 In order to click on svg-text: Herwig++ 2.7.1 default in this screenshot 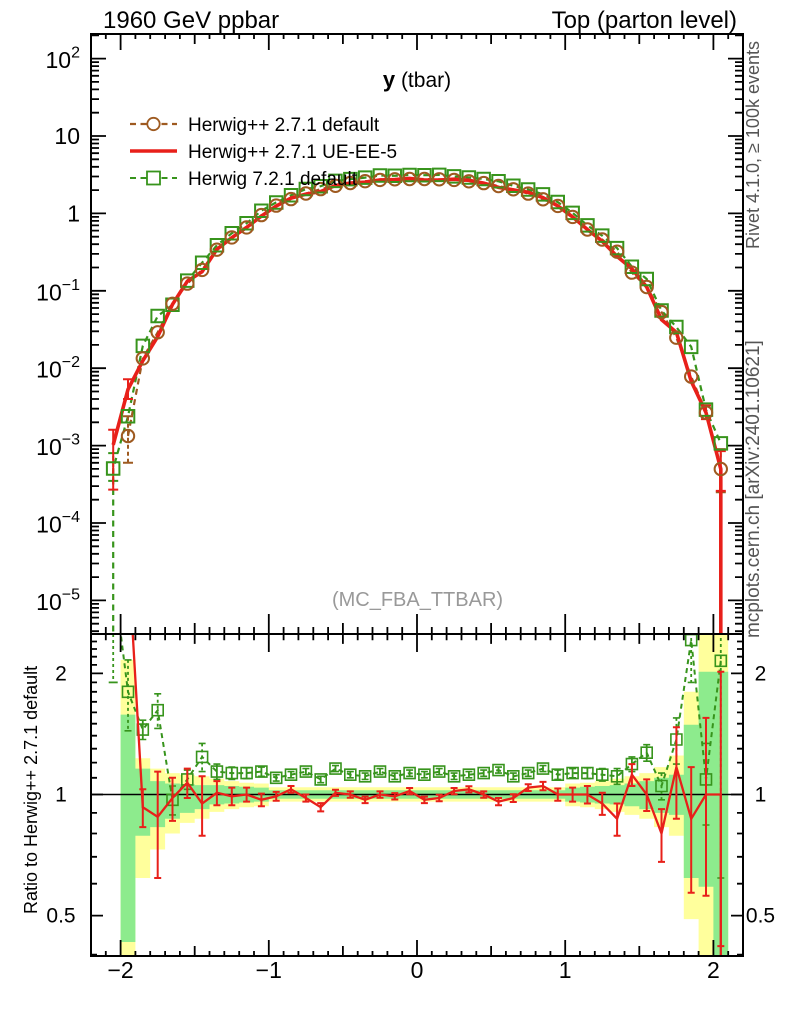, I will do `click(284, 125)`.